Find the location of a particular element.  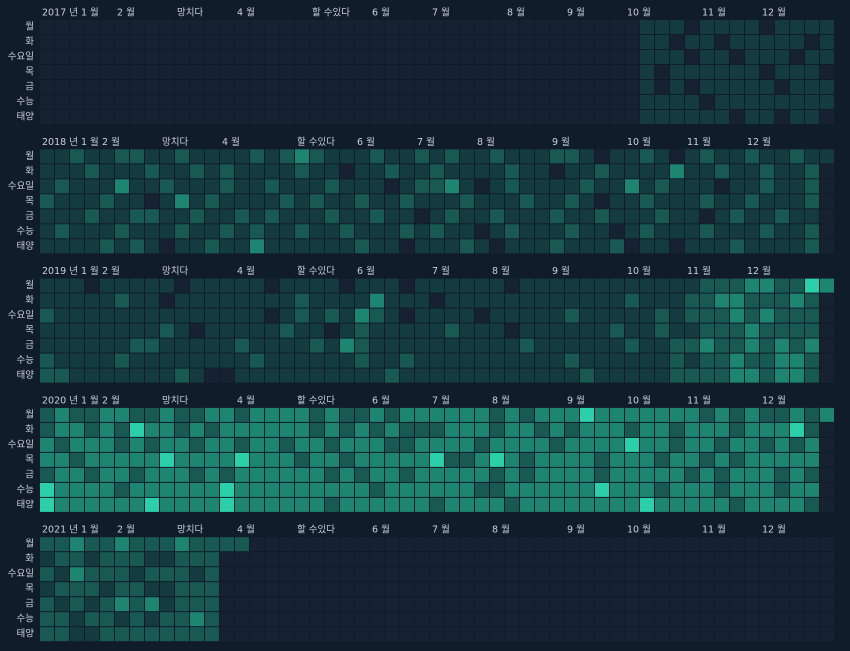

month-label: 4 월 is located at coordinates (246, 13).